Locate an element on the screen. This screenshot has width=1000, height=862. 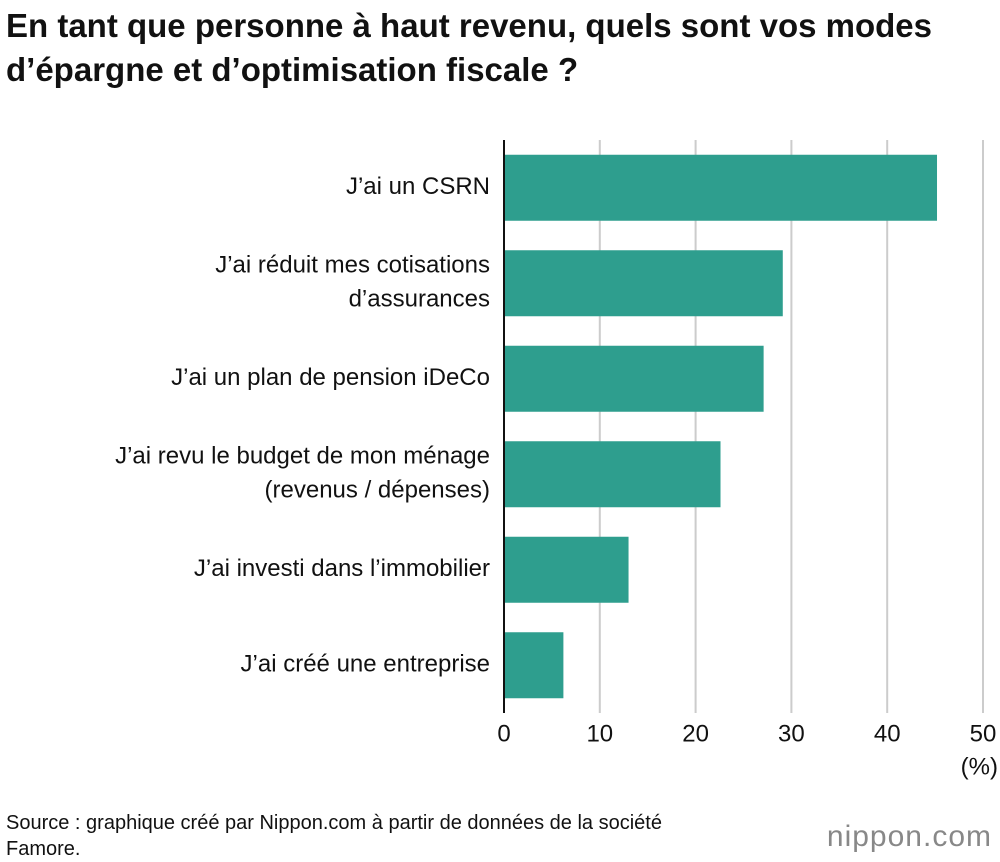
y-tick-label: J’ai un CSRN is located at coordinates (418, 186).